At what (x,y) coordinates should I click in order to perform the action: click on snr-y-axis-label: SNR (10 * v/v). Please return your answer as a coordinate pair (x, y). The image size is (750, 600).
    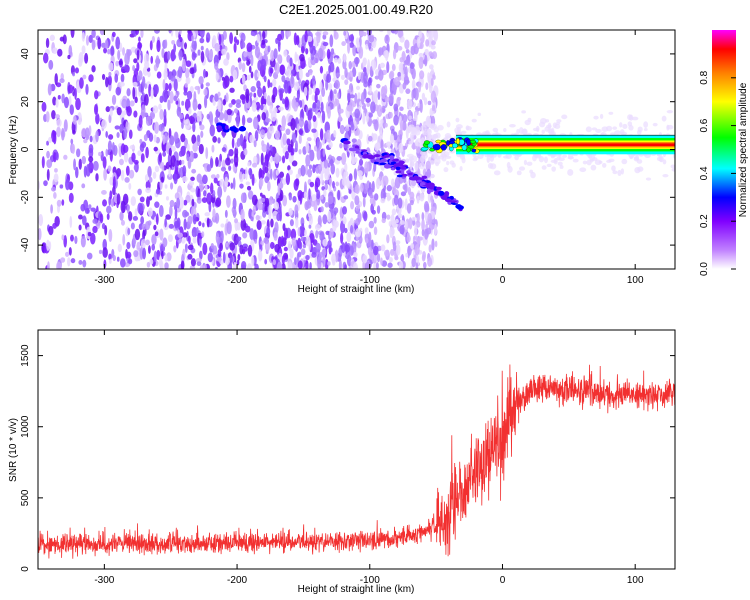
    Looking at the image, I should click on (13, 450).